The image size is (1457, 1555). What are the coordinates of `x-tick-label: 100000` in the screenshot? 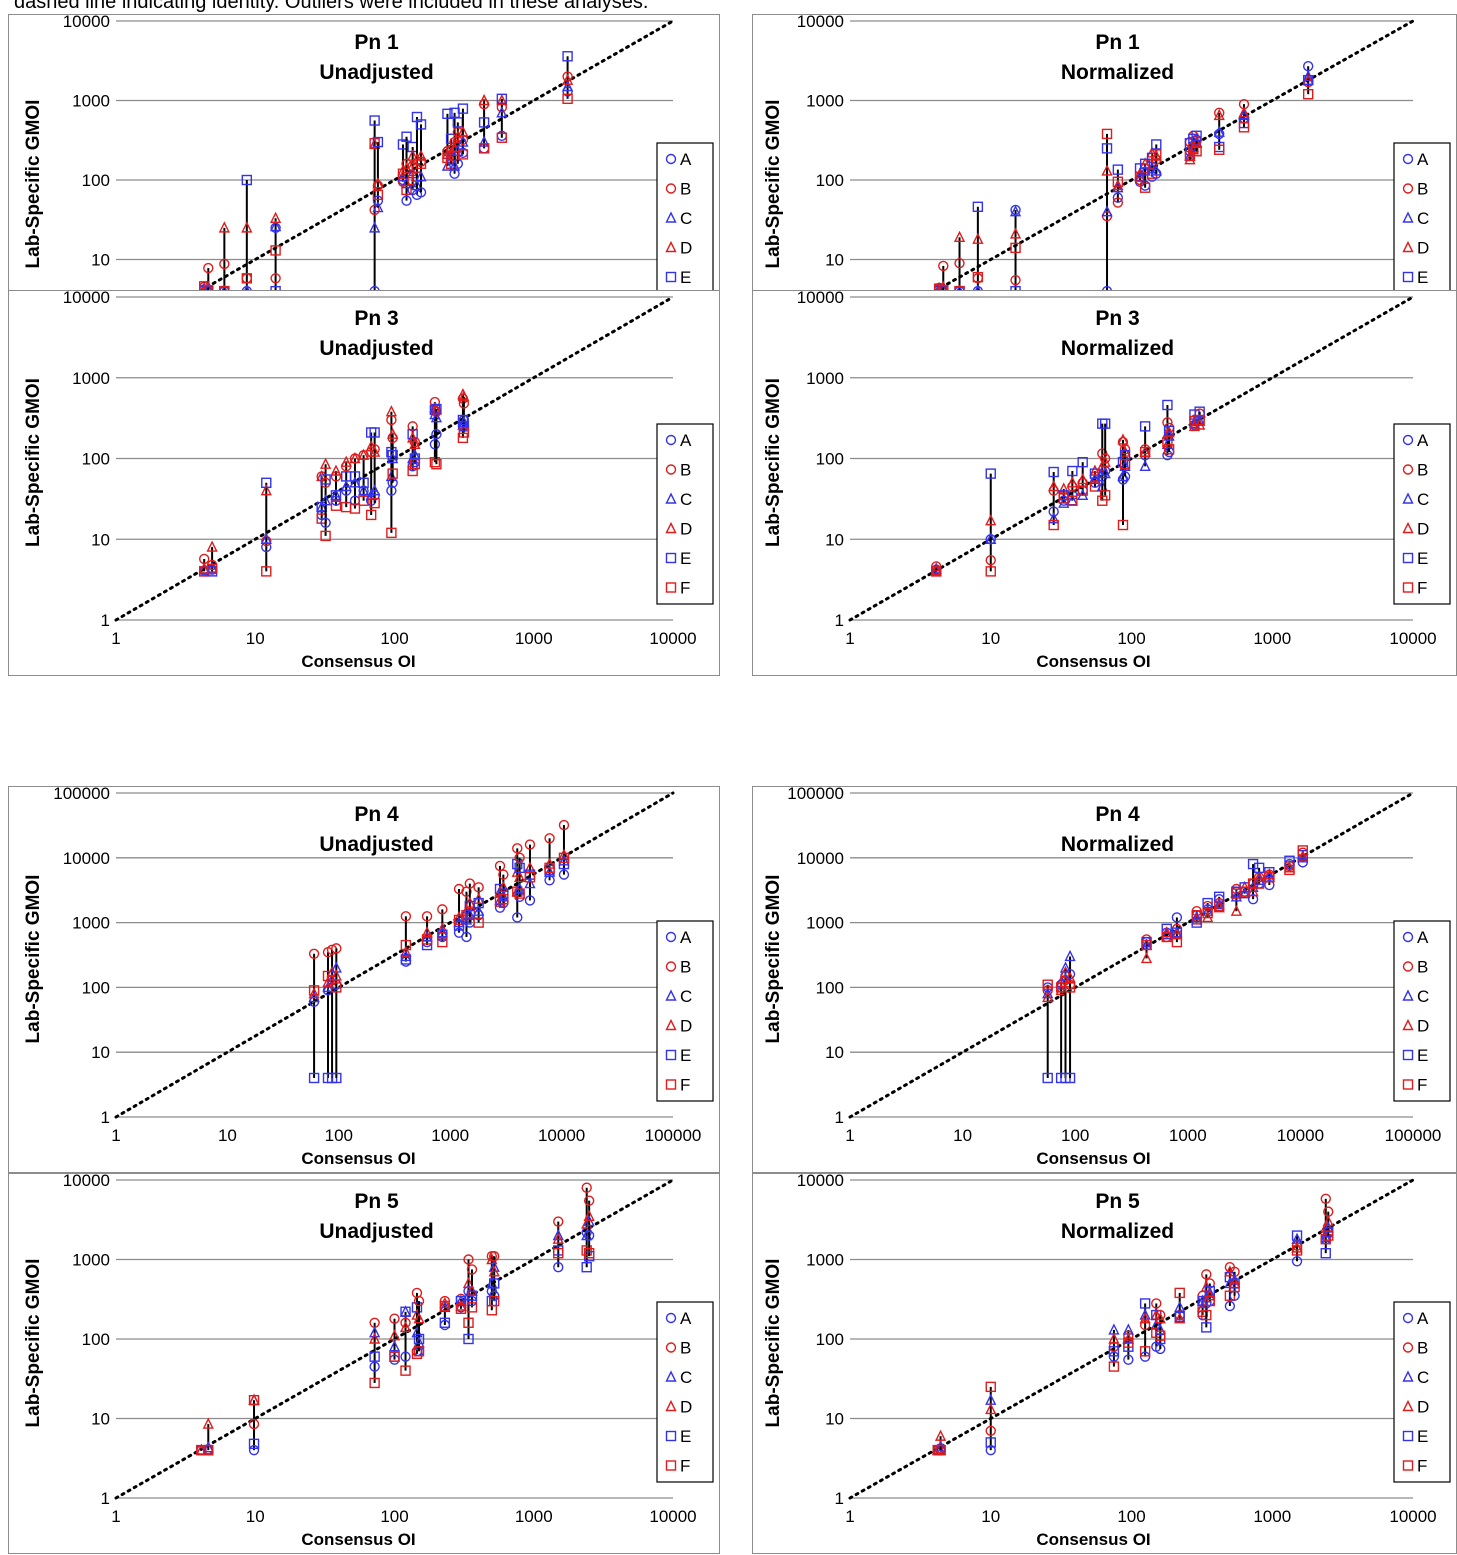 It's located at (673, 1135).